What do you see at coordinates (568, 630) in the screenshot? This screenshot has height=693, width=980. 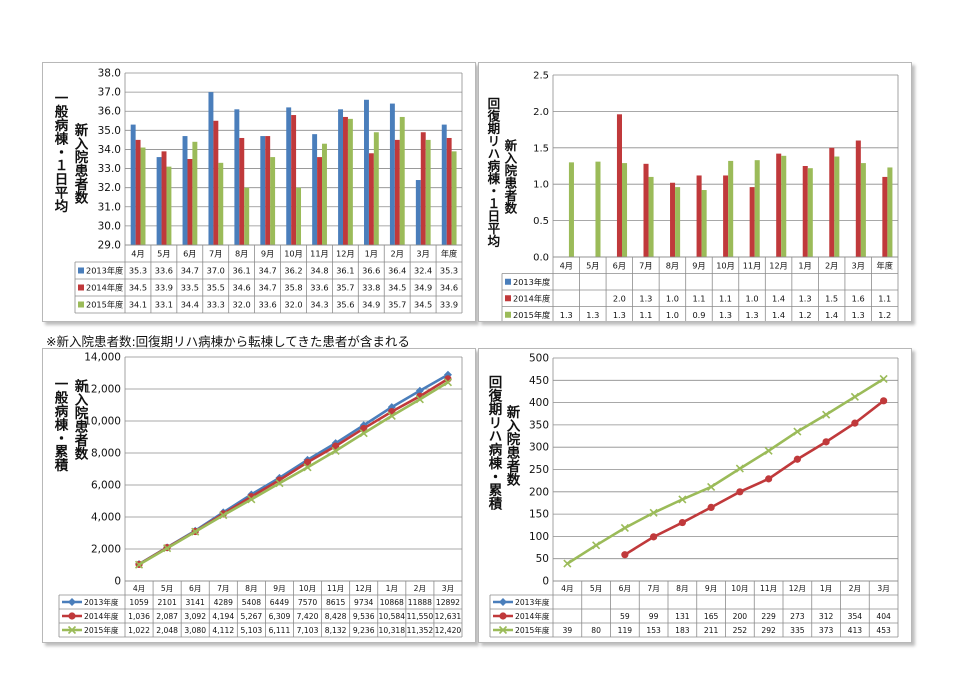 I see `data-label: 39` at bounding box center [568, 630].